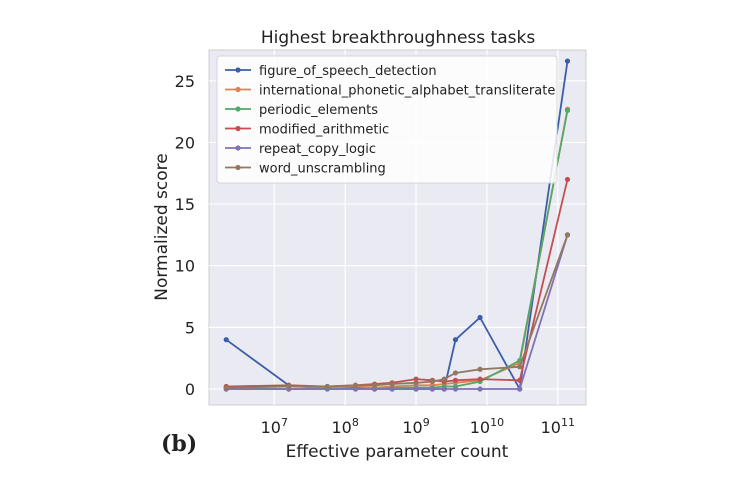  Describe the element at coordinates (348, 71) in the screenshot. I see `legend-entry-label: figure_of_speech_detection` at that location.